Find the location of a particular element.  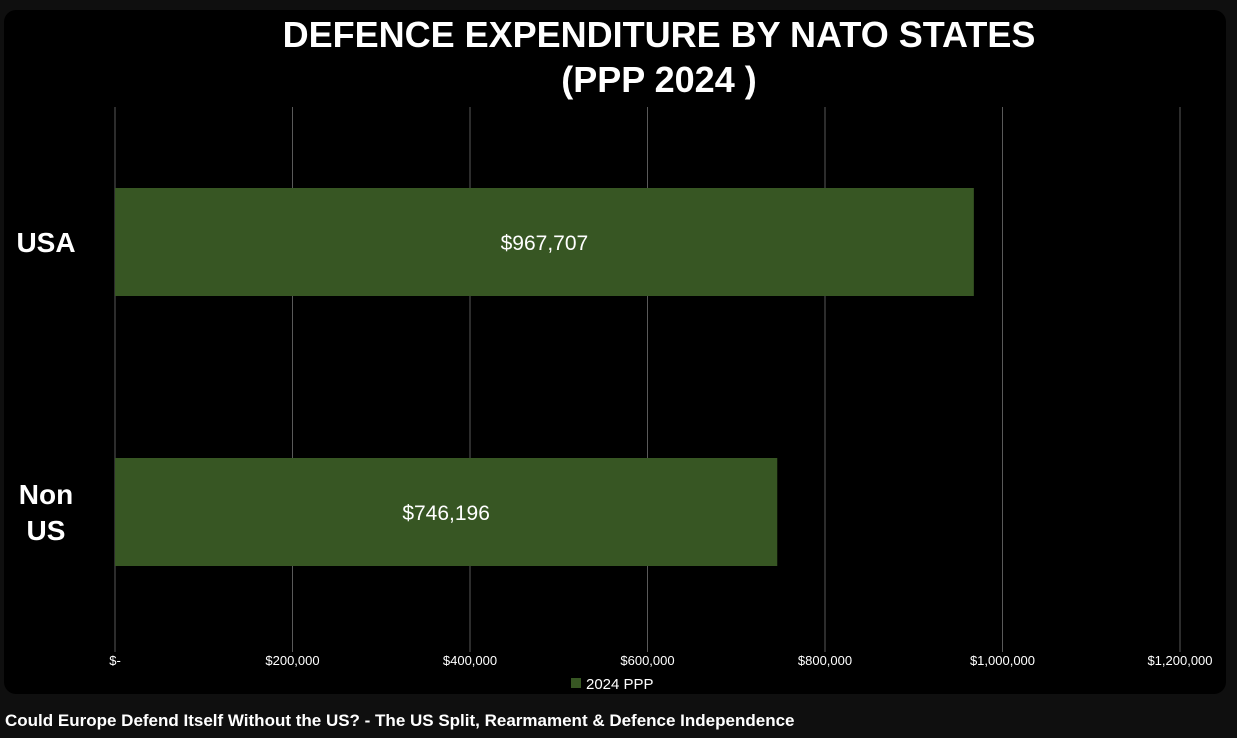

x-tick-label: $1,200,000 is located at coordinates (1179, 660).